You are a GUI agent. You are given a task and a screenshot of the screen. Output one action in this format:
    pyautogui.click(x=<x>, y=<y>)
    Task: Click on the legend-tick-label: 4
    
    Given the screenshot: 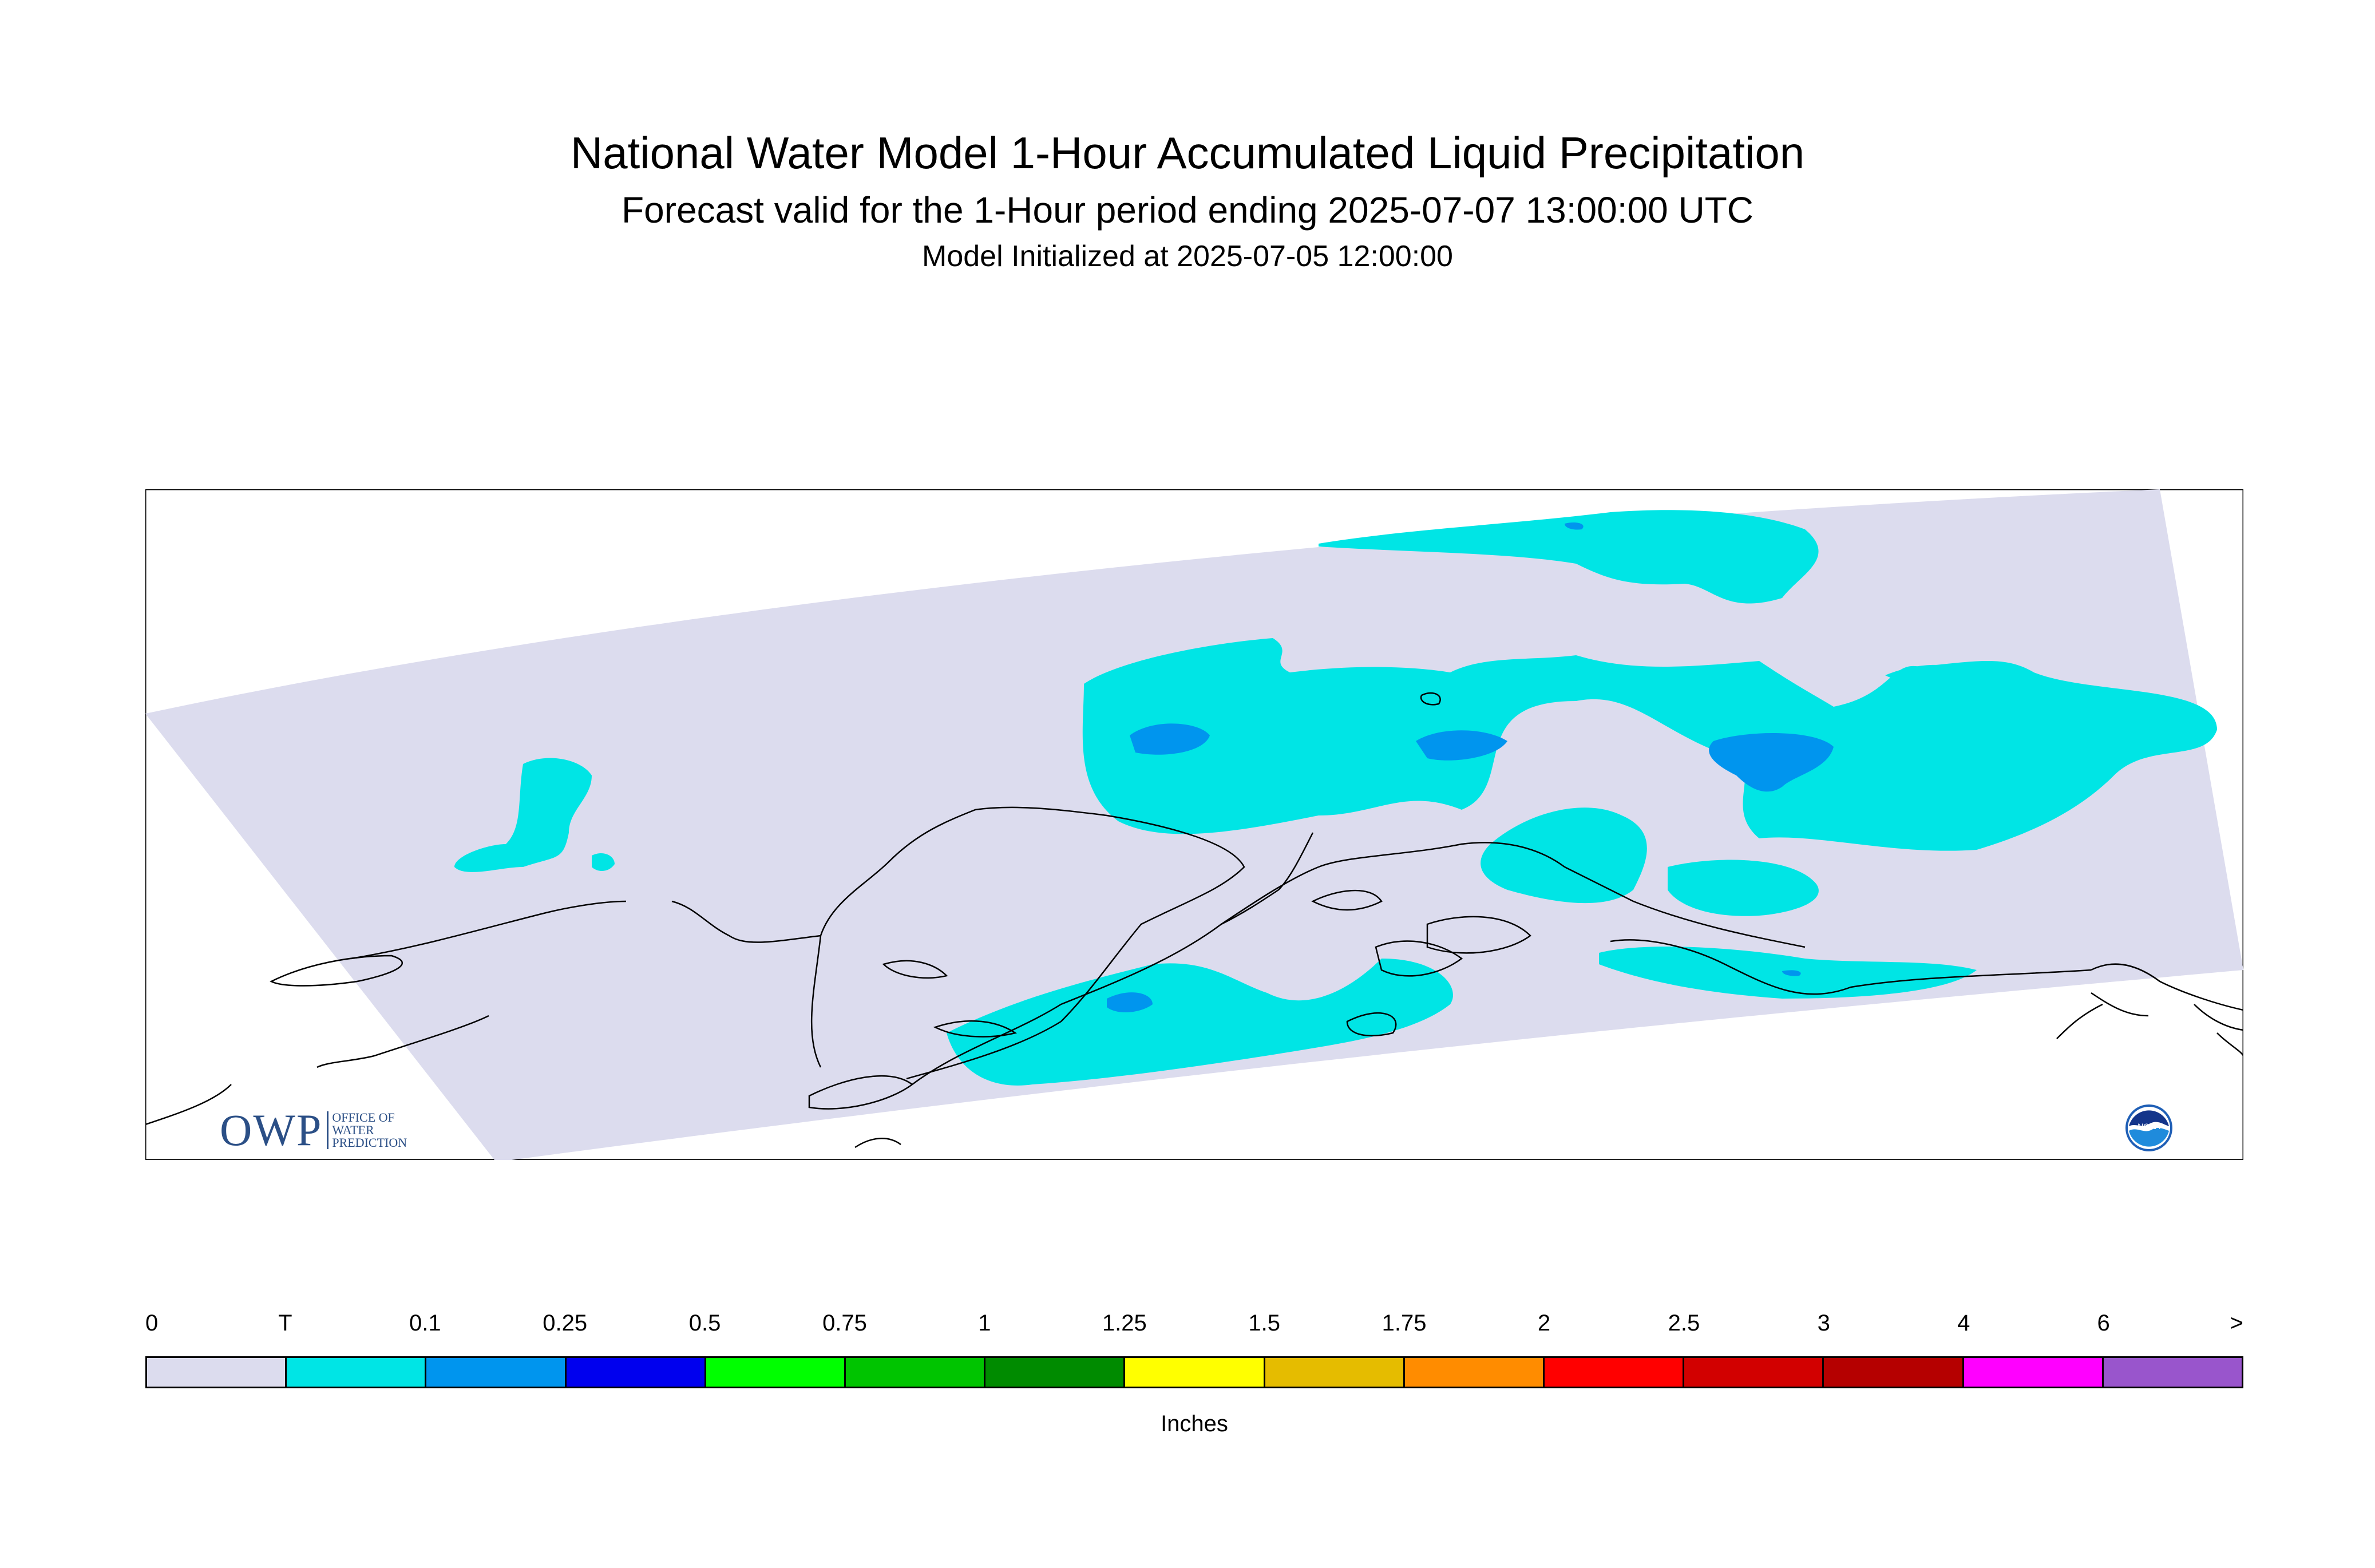 What is the action you would take?
    pyautogui.click(x=1964, y=1323)
    